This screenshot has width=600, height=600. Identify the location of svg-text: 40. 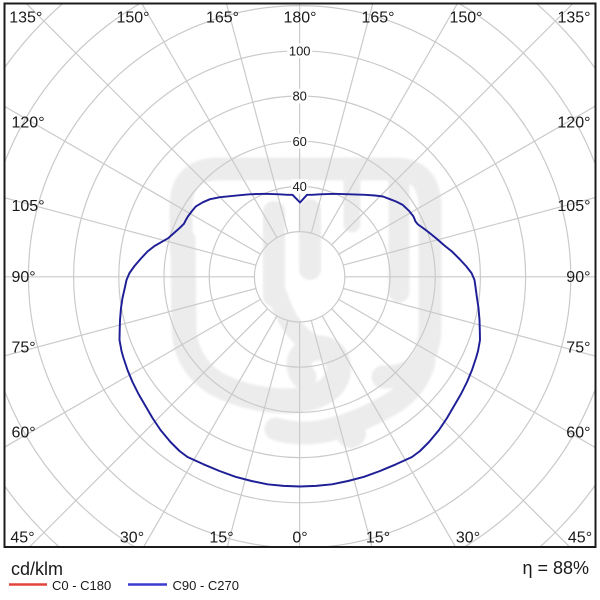
(299, 186).